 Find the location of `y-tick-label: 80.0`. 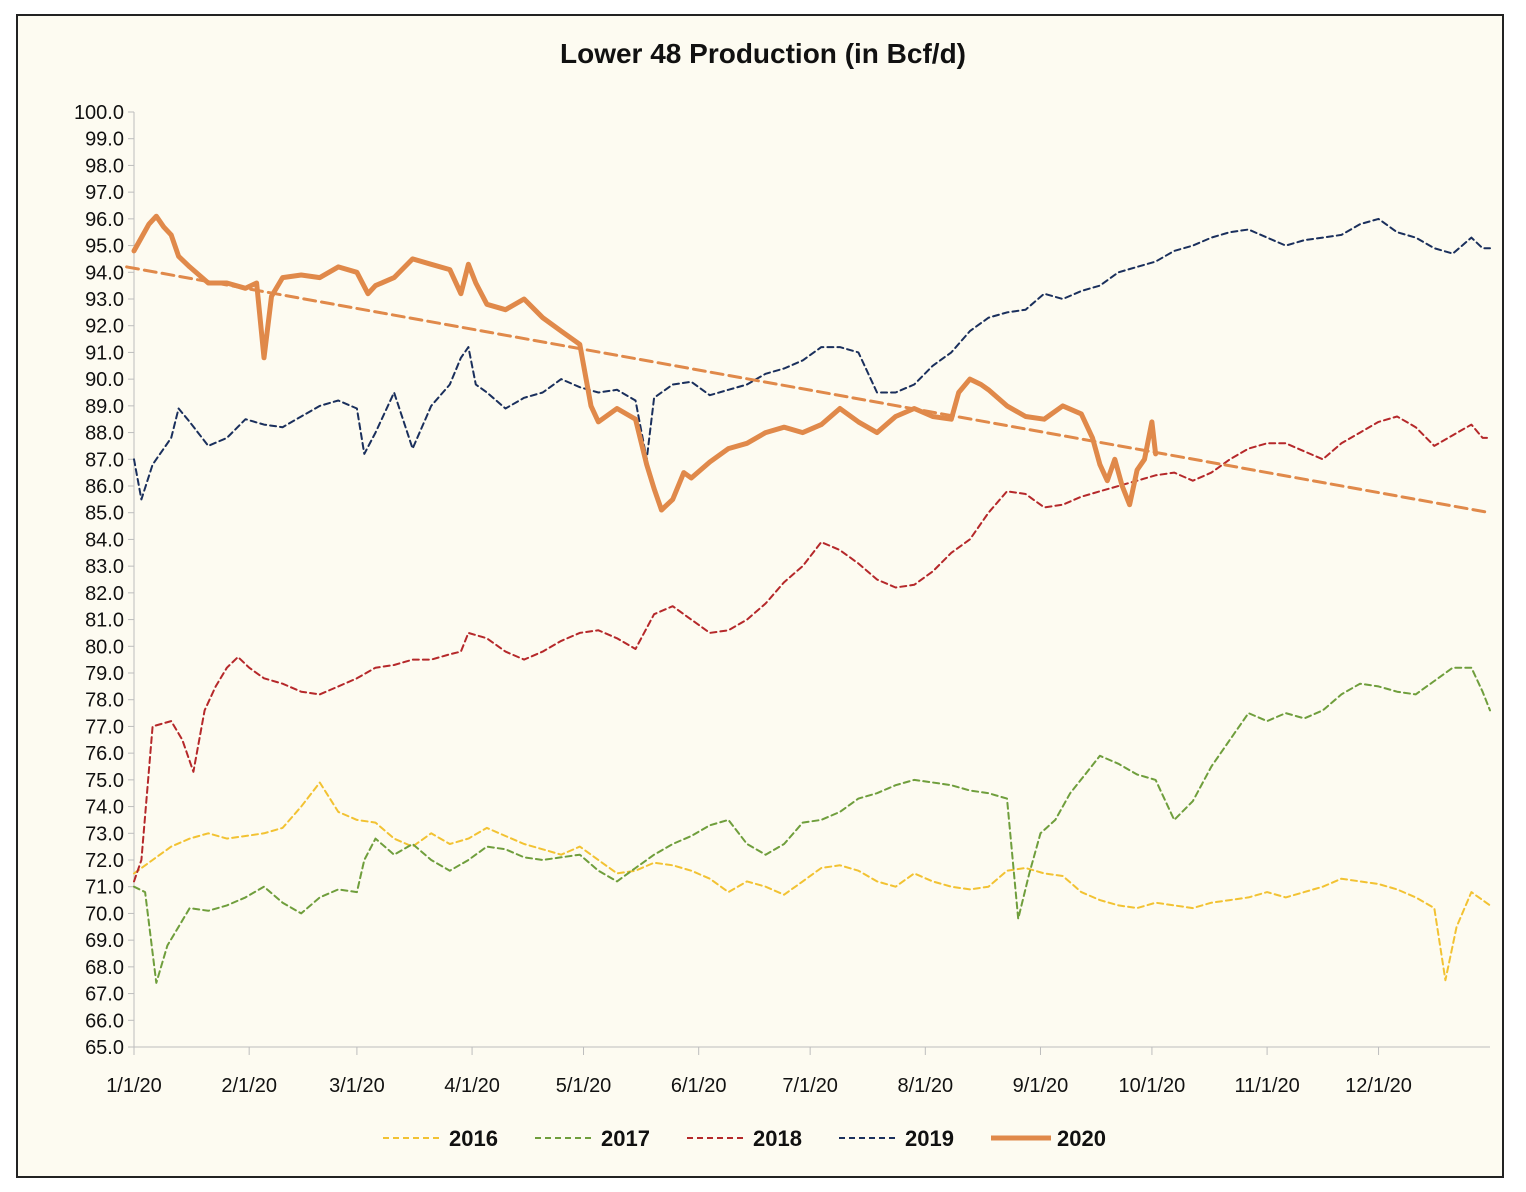

y-tick-label: 80.0 is located at coordinates (104, 647).